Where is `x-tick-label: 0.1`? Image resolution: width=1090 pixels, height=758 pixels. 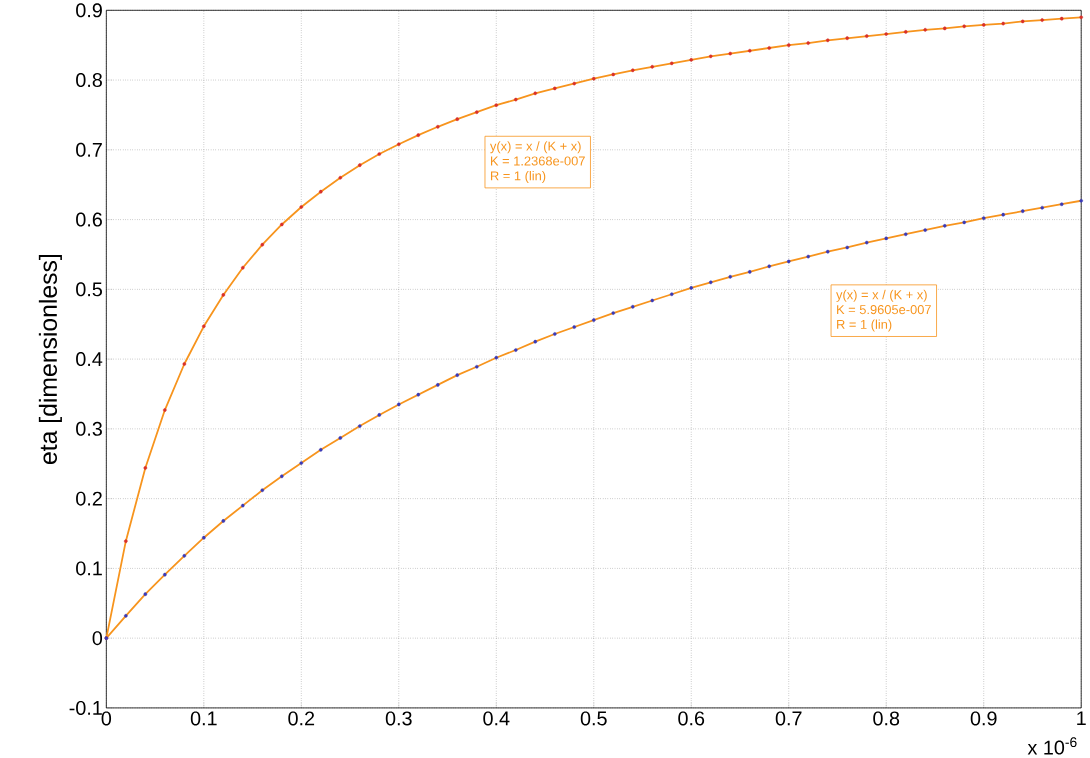
x-tick-label: 0.1 is located at coordinates (203, 718).